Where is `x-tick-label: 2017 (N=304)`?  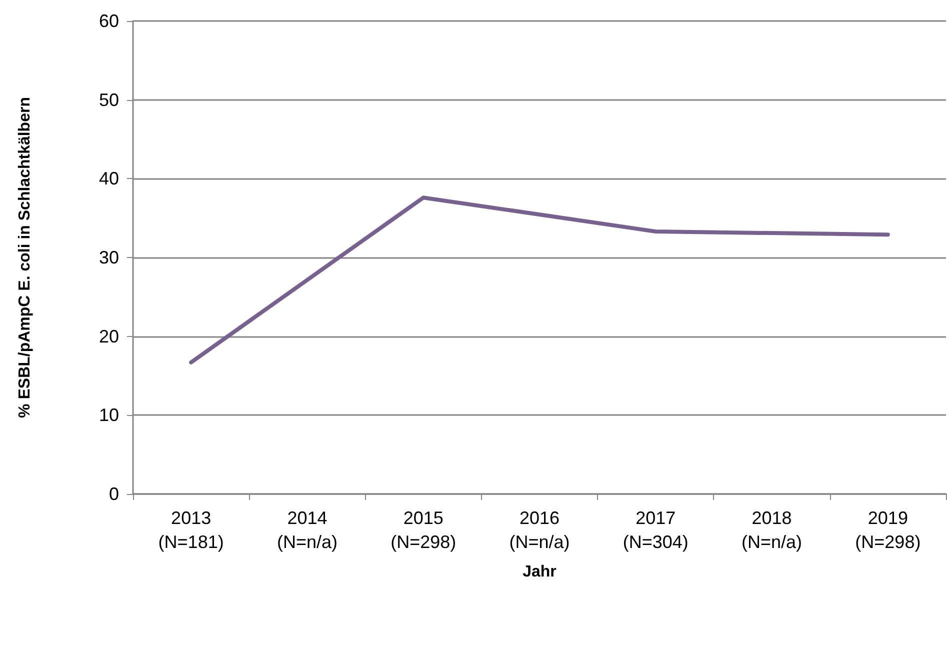
x-tick-label: 2017 (N=304) is located at coordinates (655, 530).